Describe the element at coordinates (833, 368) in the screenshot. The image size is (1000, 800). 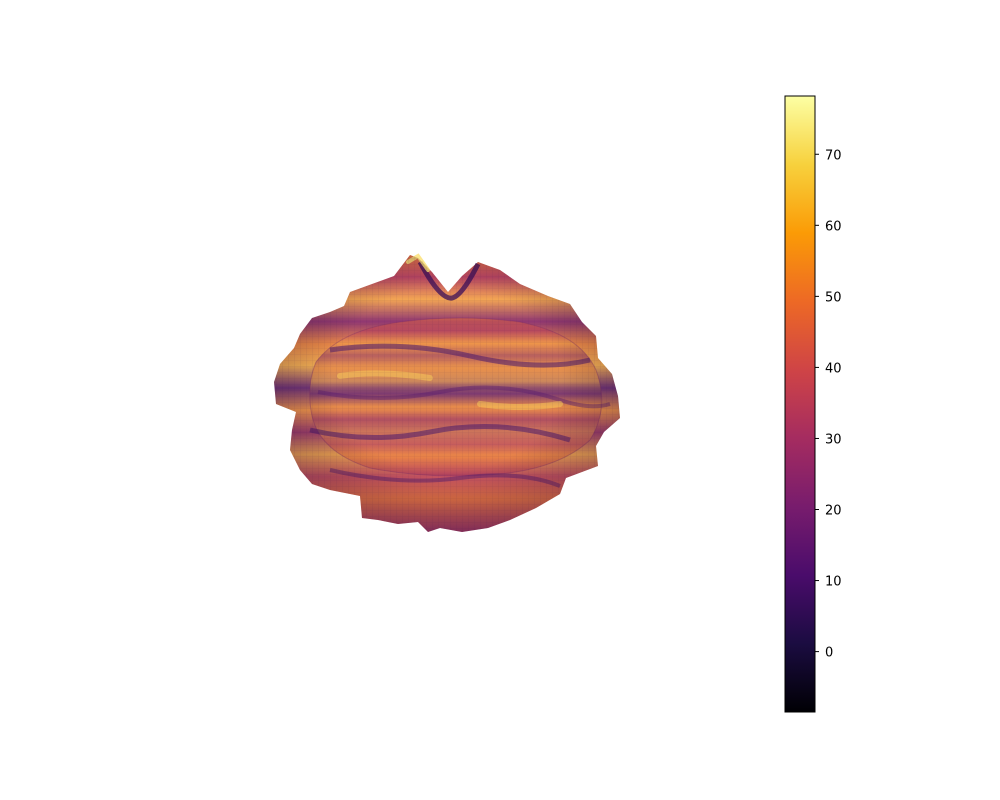
I see `colorbar-tick-label: 40` at that location.